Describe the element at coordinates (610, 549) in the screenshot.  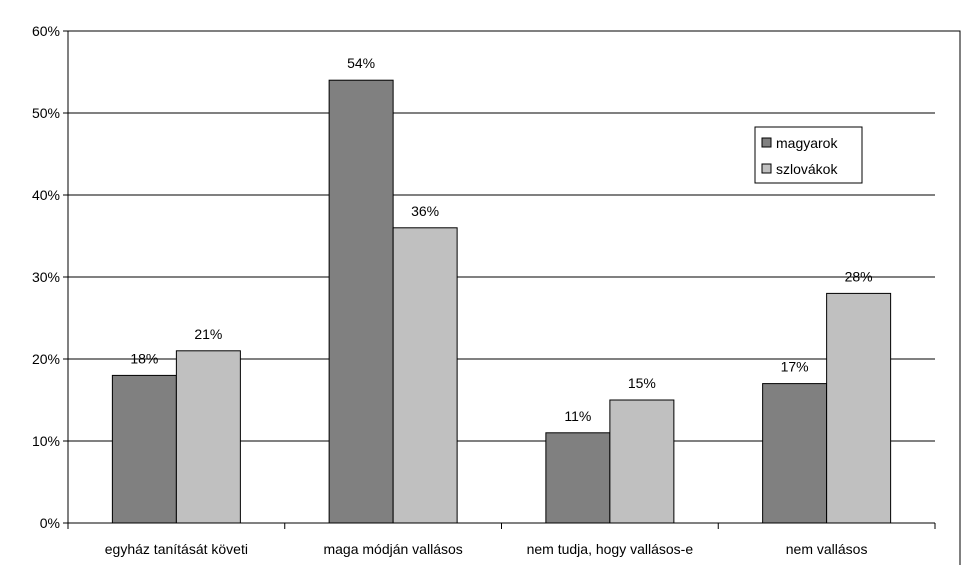
I see `x-tick-label: nem tudja, hogy vallásos-e` at that location.